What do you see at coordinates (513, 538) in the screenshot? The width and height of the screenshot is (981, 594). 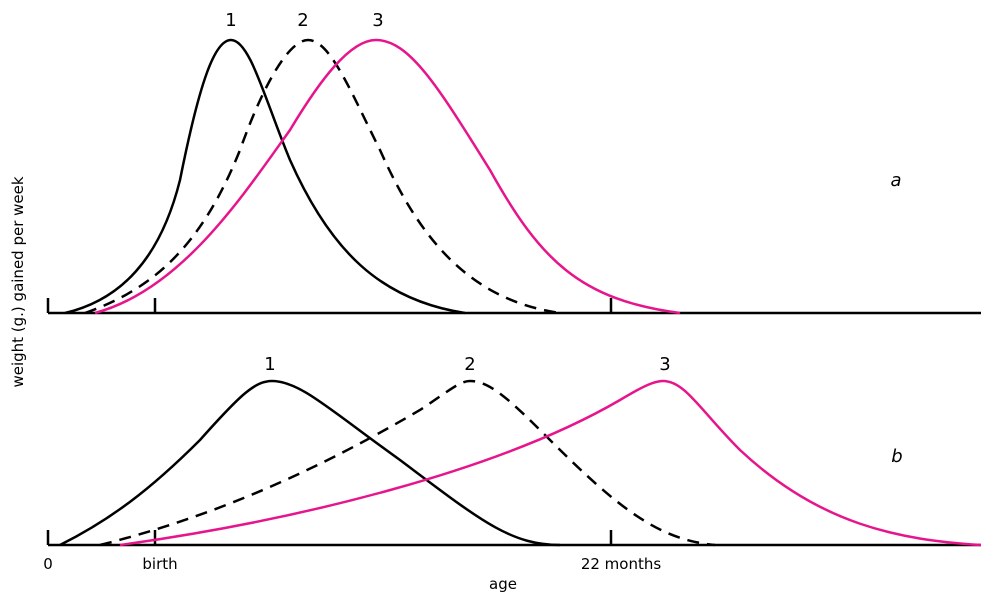 I see `panel-b-axes` at bounding box center [513, 538].